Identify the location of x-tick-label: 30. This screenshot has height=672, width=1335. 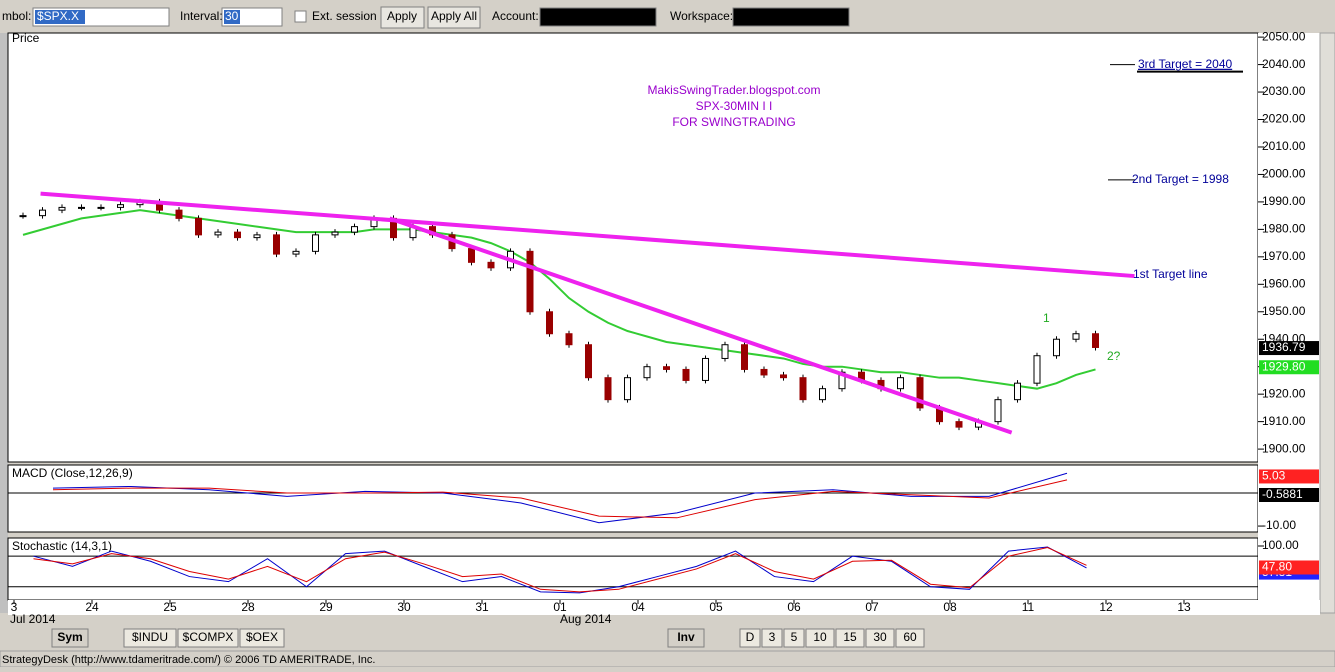
(404, 607).